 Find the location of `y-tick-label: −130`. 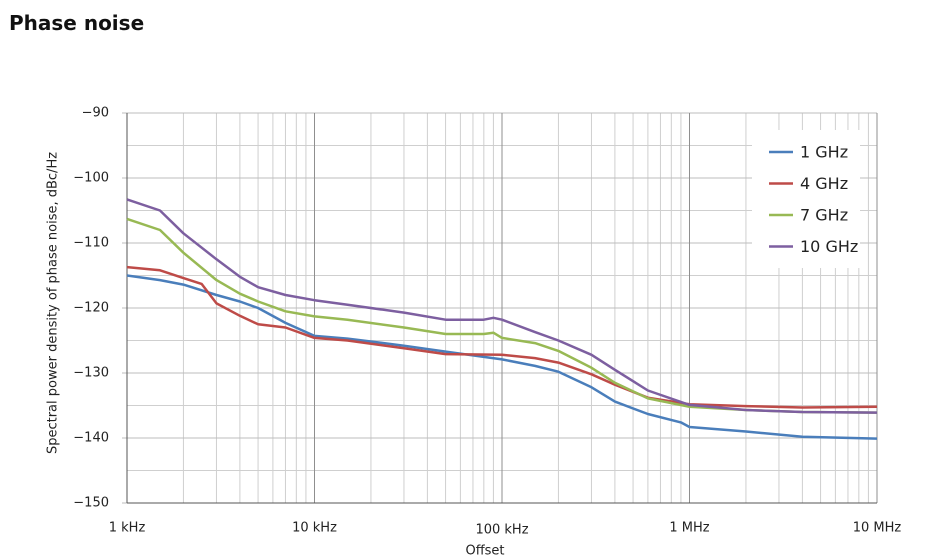

y-tick-label: −130 is located at coordinates (91, 373).